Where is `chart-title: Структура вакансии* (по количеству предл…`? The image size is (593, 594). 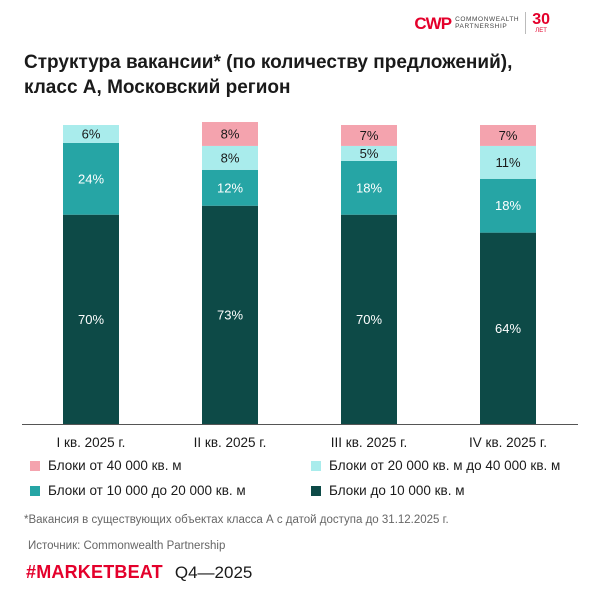
chart-title: Структура вакансии* (по количеству предл… is located at coordinates (268, 75).